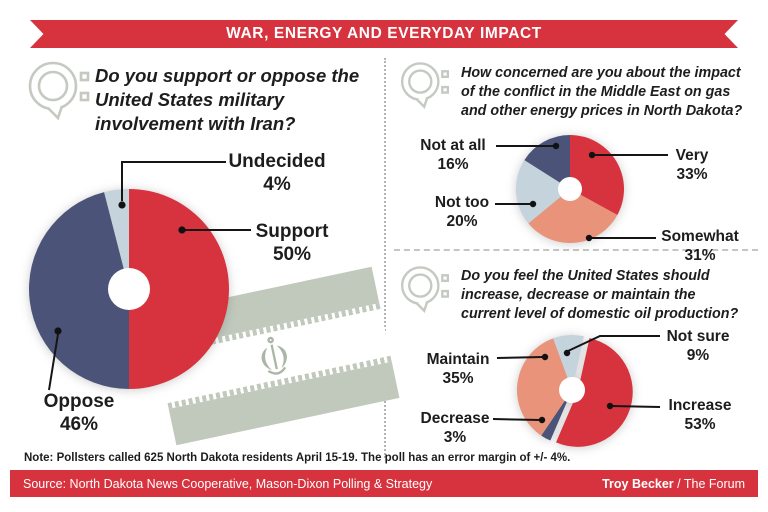  I want to click on title-ribbon: WAR, ENERGY AND EVERYDAY IMPACT, so click(384, 34).